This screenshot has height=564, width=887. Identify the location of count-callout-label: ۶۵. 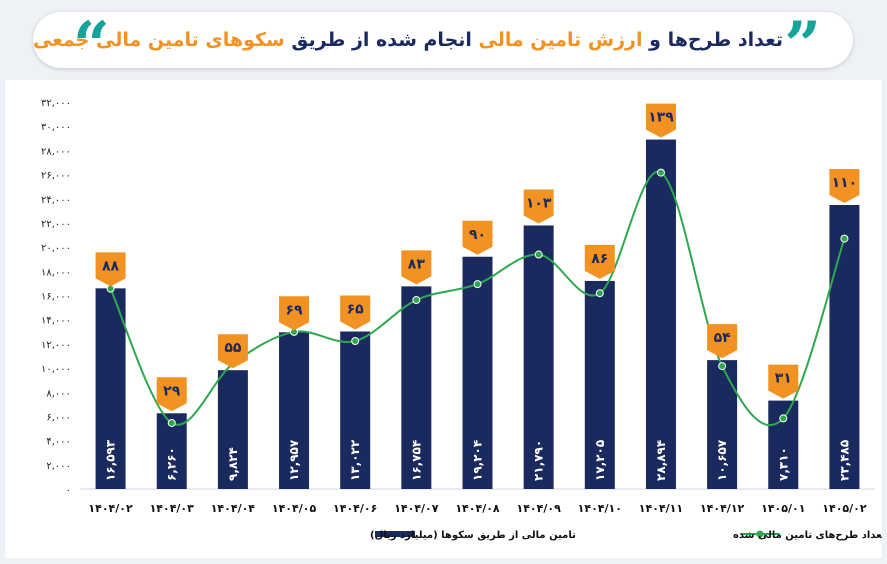
(356, 310).